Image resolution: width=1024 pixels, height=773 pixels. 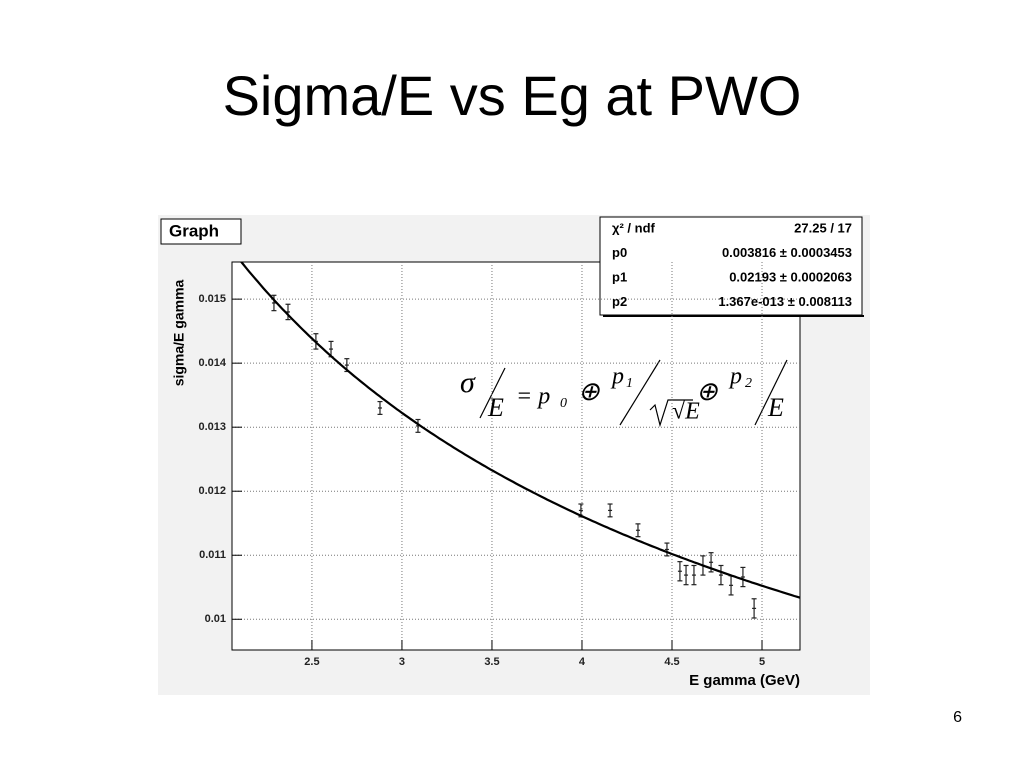 What do you see at coordinates (194, 230) in the screenshot?
I see `graph-label: Graph` at bounding box center [194, 230].